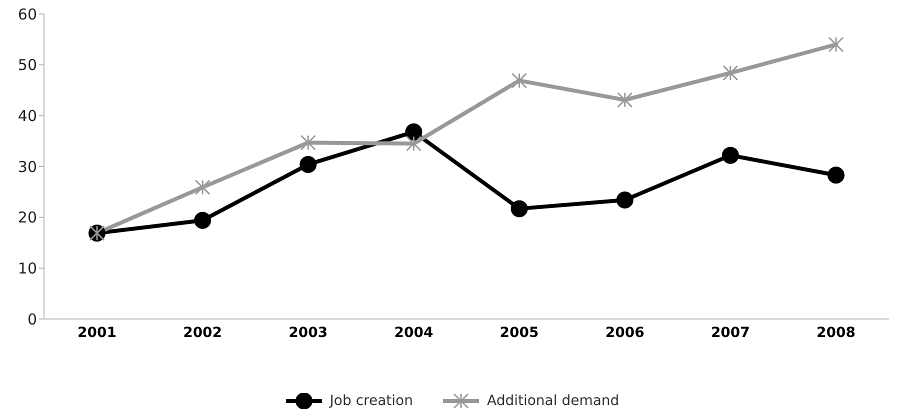  I want to click on y-tick-label: 0, so click(32, 319).